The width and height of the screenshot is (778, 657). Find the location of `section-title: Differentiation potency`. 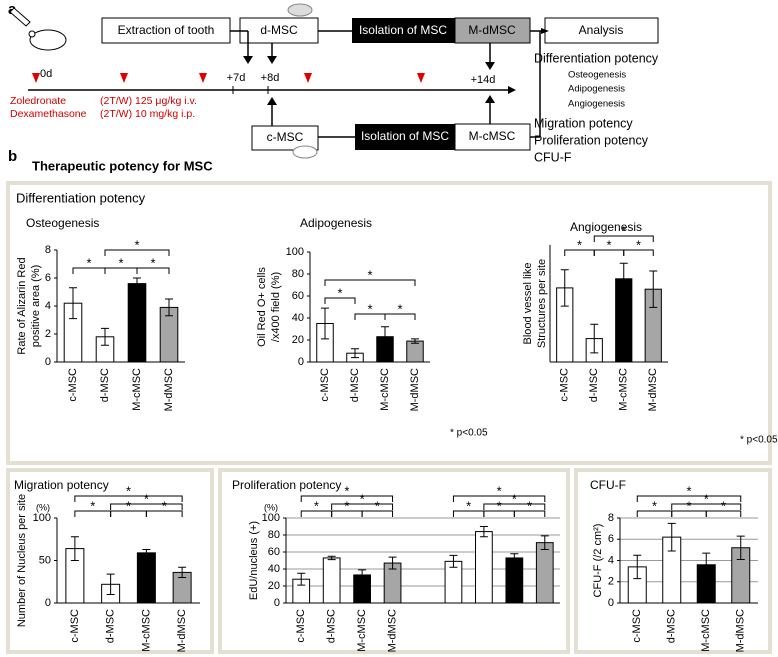

section-title: Differentiation potency is located at coordinates (81, 197).